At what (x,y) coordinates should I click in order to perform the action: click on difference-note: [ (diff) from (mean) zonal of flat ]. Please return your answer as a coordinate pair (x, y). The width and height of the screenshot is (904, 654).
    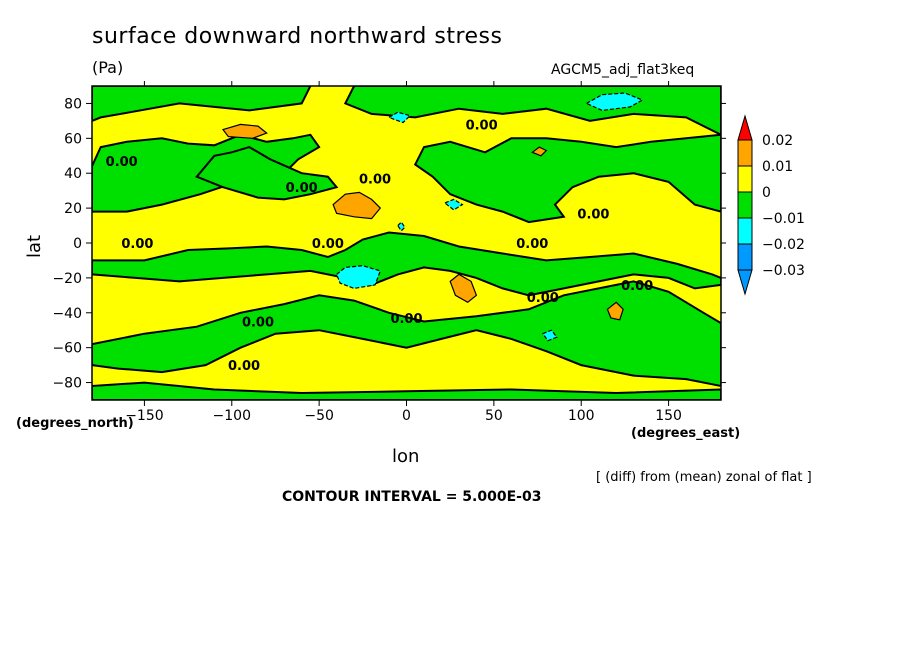
    Looking at the image, I should click on (704, 477).